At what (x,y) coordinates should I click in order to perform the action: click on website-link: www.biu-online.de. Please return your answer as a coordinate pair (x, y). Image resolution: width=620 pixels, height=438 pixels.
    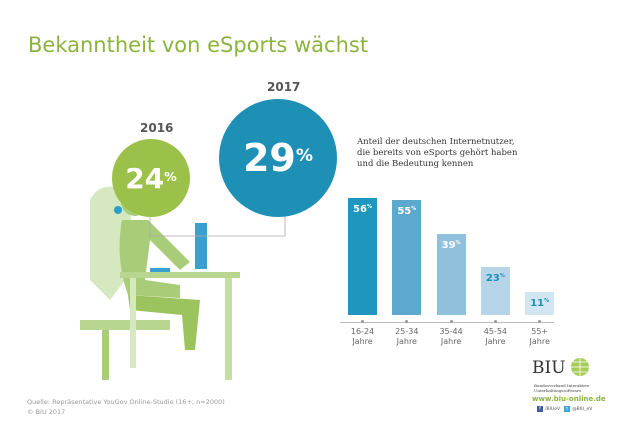
    Looking at the image, I should click on (569, 399).